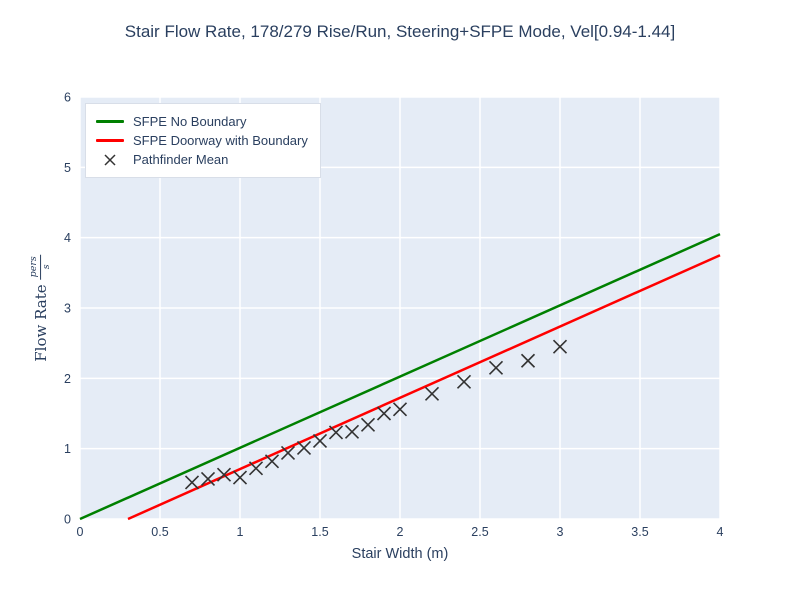 The image size is (800, 600). What do you see at coordinates (110, 140) in the screenshot?
I see `red-line-swatch` at bounding box center [110, 140].